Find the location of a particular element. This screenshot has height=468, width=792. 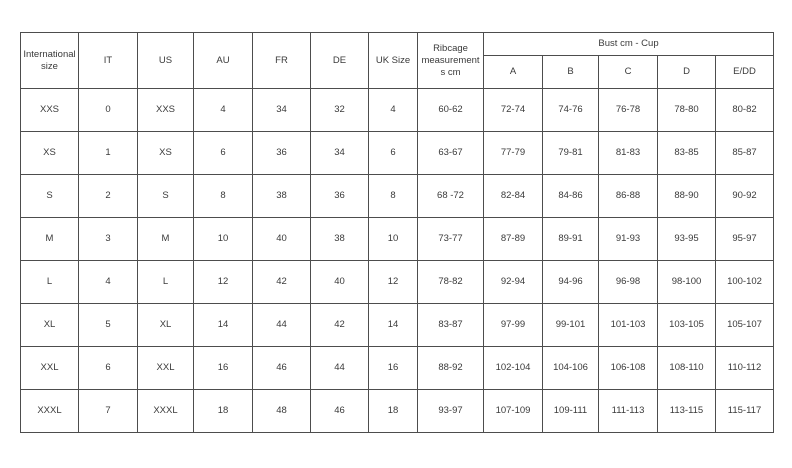

cell-xxl-us: XXL is located at coordinates (165, 368).